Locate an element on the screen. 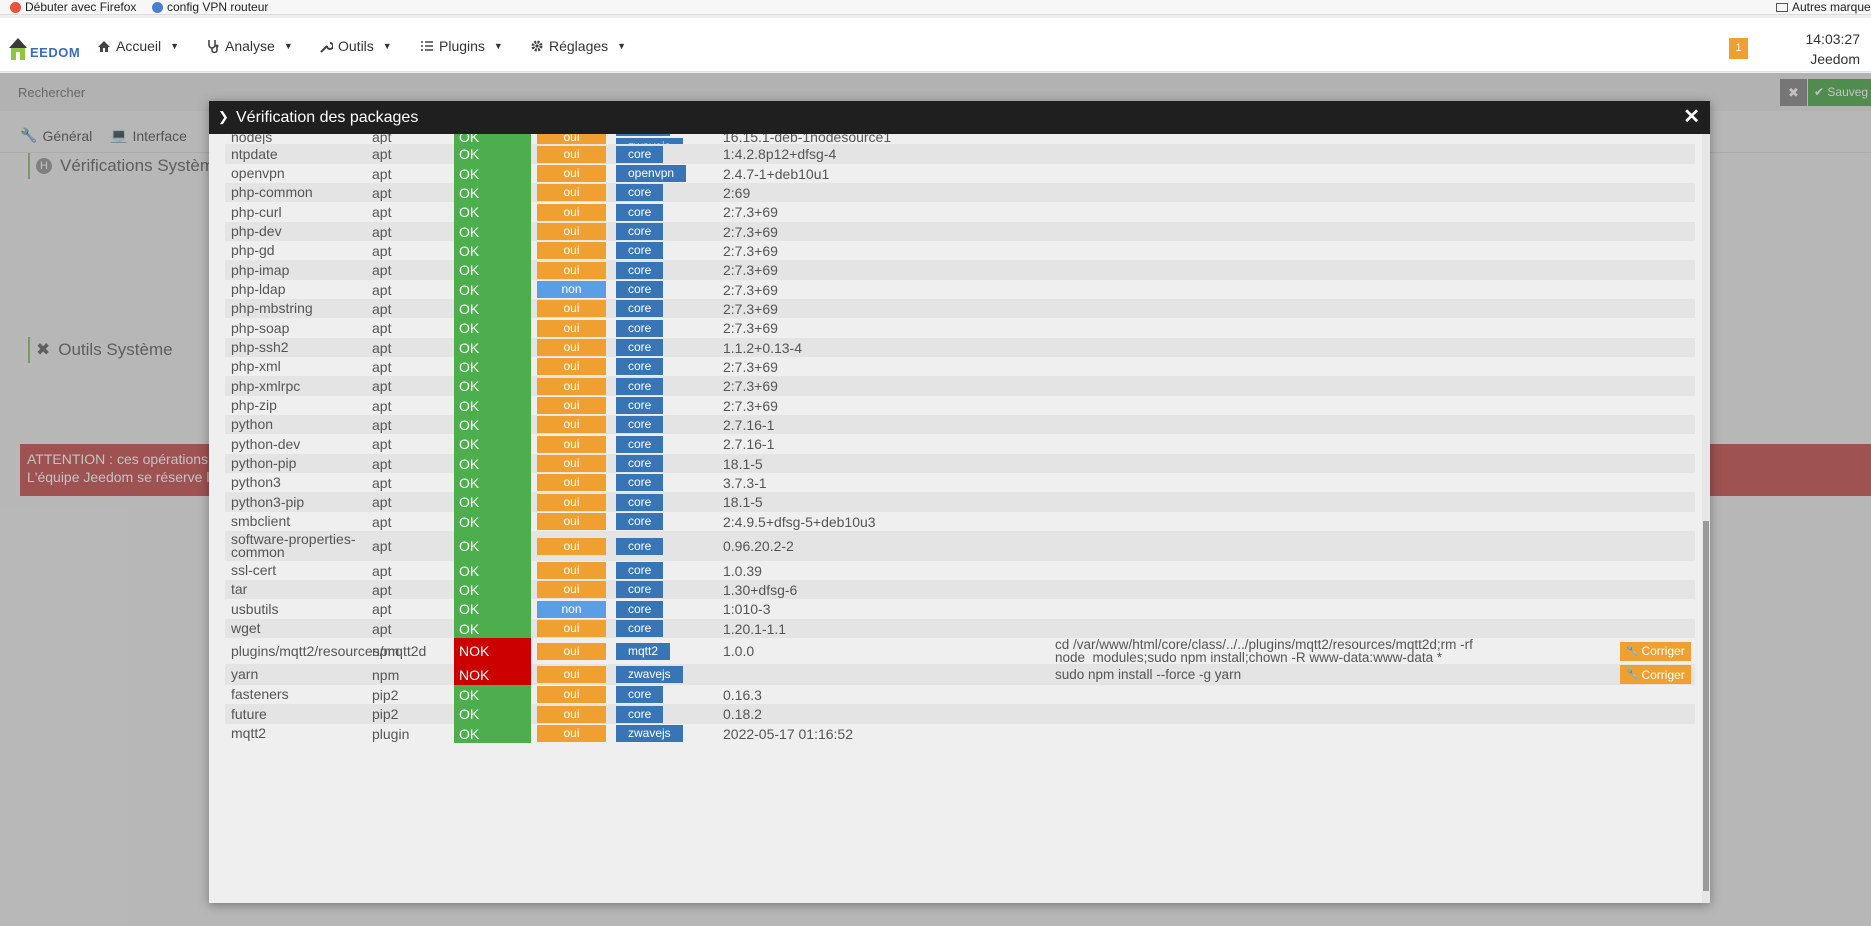  save-button: ✔ Sauveg is located at coordinates (1839, 92).